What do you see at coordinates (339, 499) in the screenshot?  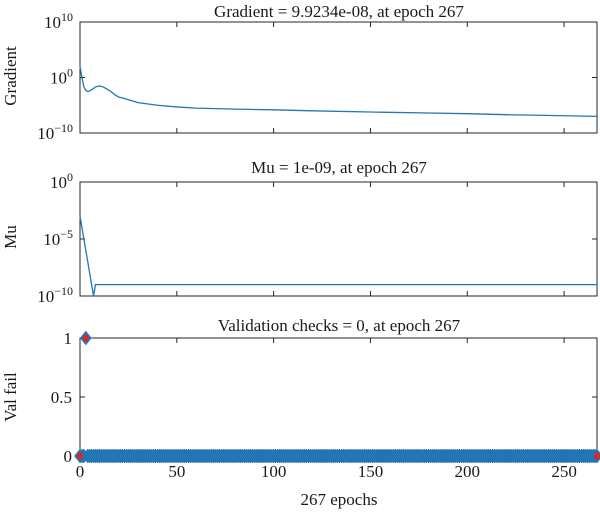 I see `validation-xlabel: 267 epochs` at bounding box center [339, 499].